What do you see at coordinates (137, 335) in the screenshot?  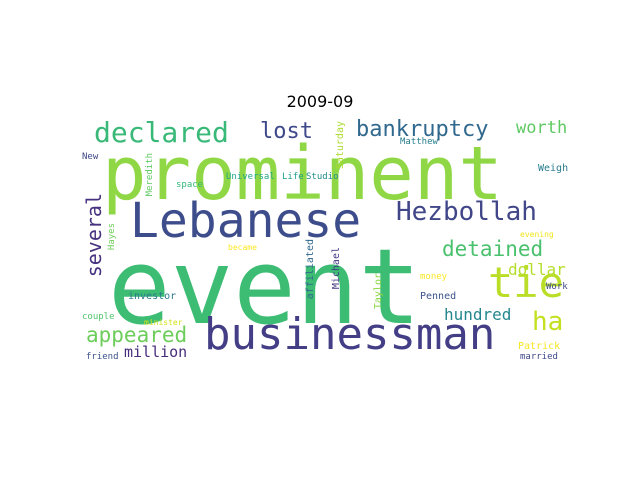 I see `word-appeared: appeared` at bounding box center [137, 335].